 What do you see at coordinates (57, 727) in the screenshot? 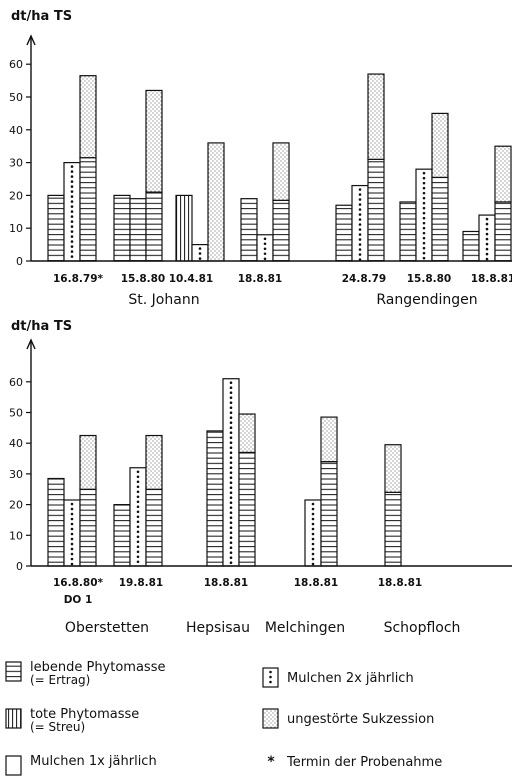
I see `legend-sublabel: (= Streu)` at bounding box center [57, 727].